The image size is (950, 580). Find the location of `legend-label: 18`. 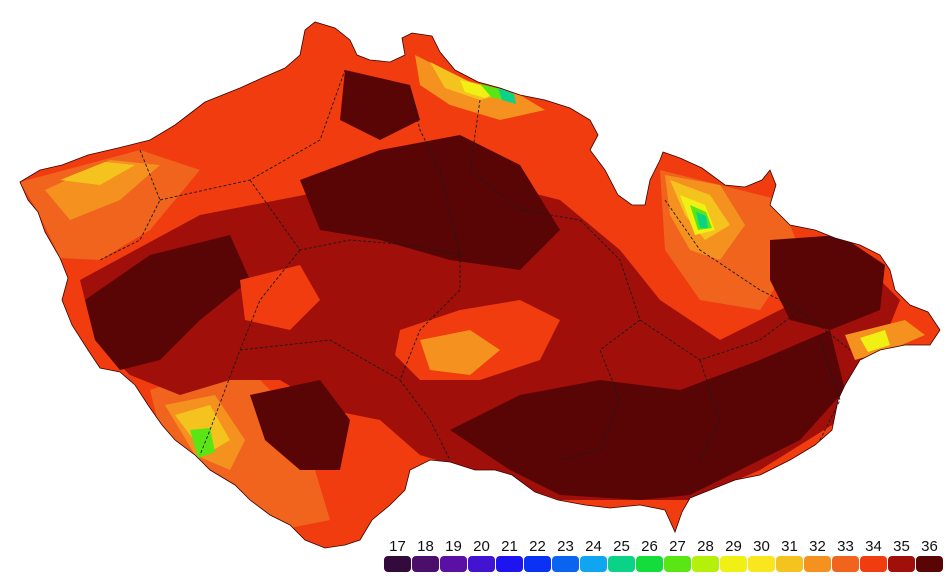

legend-label: 18 is located at coordinates (425, 546).